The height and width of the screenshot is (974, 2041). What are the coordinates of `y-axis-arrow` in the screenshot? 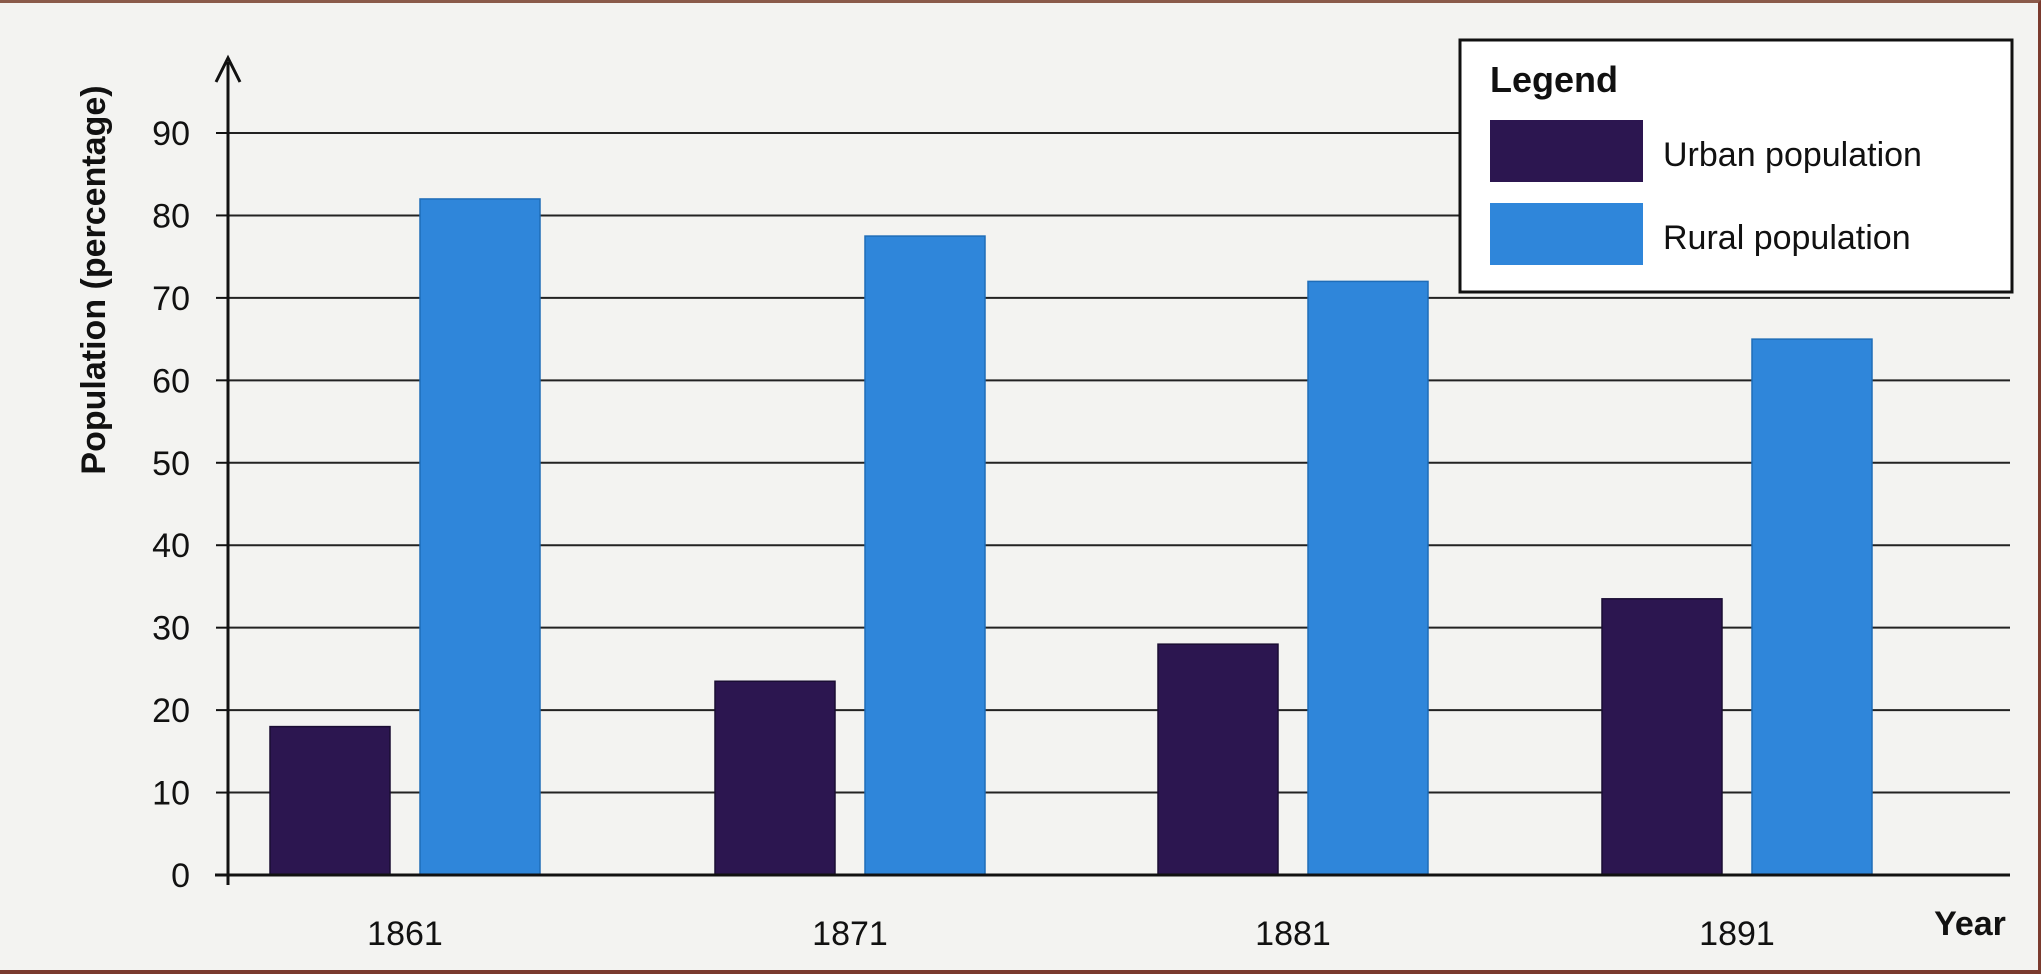 It's located at (228, 68).